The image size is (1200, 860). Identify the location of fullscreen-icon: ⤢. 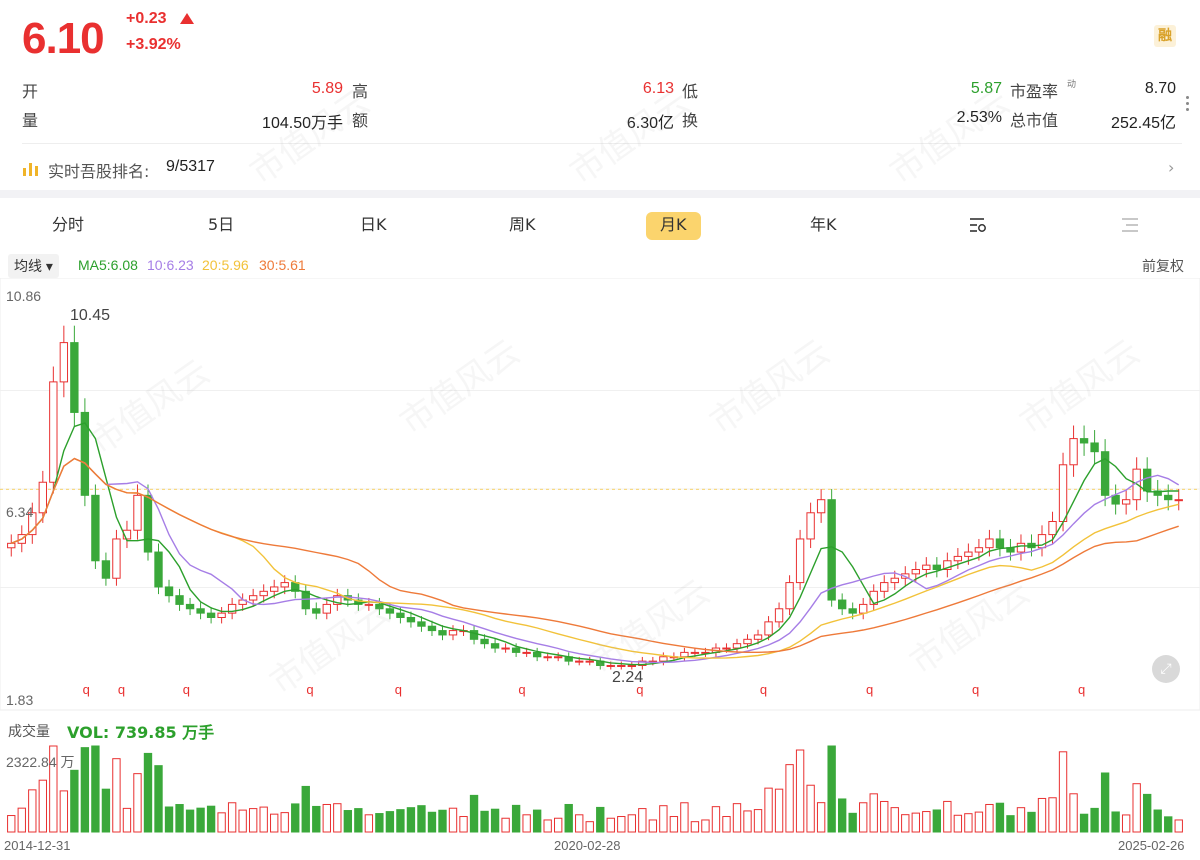
(1166, 669).